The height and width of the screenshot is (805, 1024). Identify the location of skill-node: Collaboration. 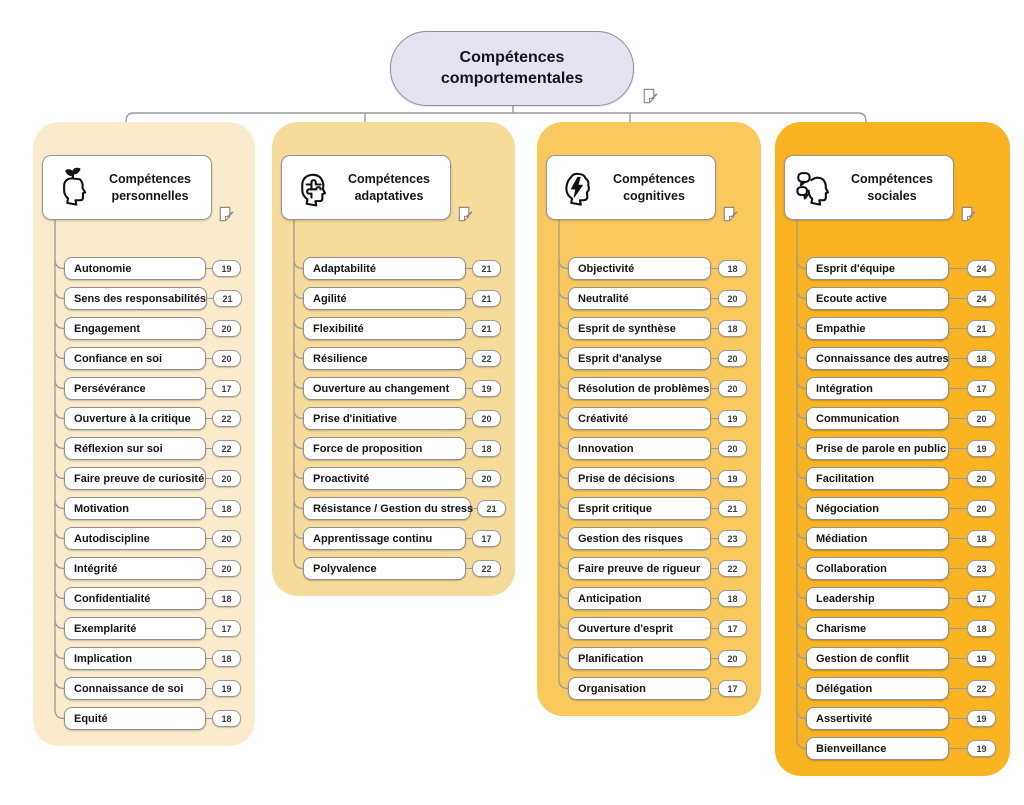
(877, 568).